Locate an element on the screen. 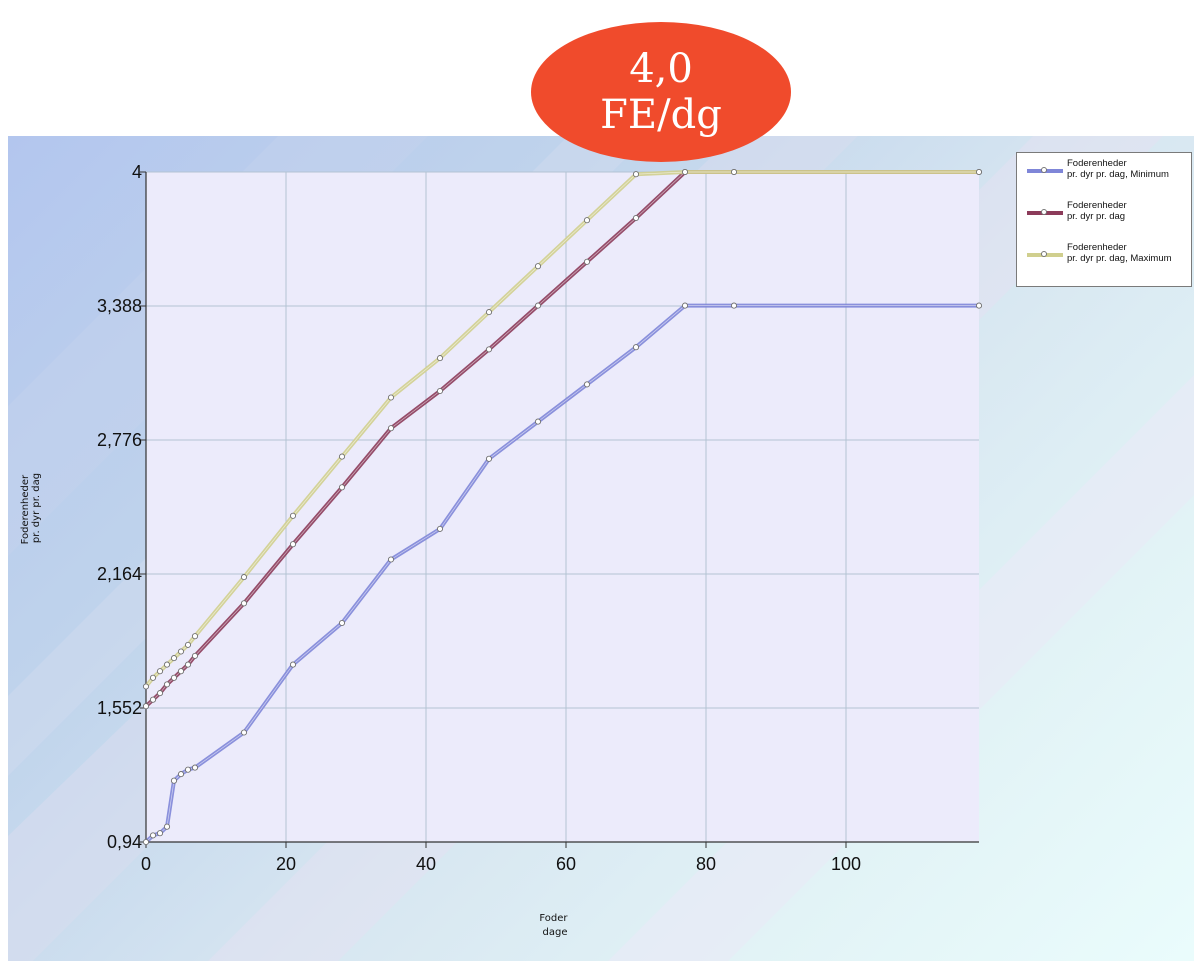 The image size is (1194, 961). legend-label-average-line2: pr. dyr pr. dag is located at coordinates (1096, 216).